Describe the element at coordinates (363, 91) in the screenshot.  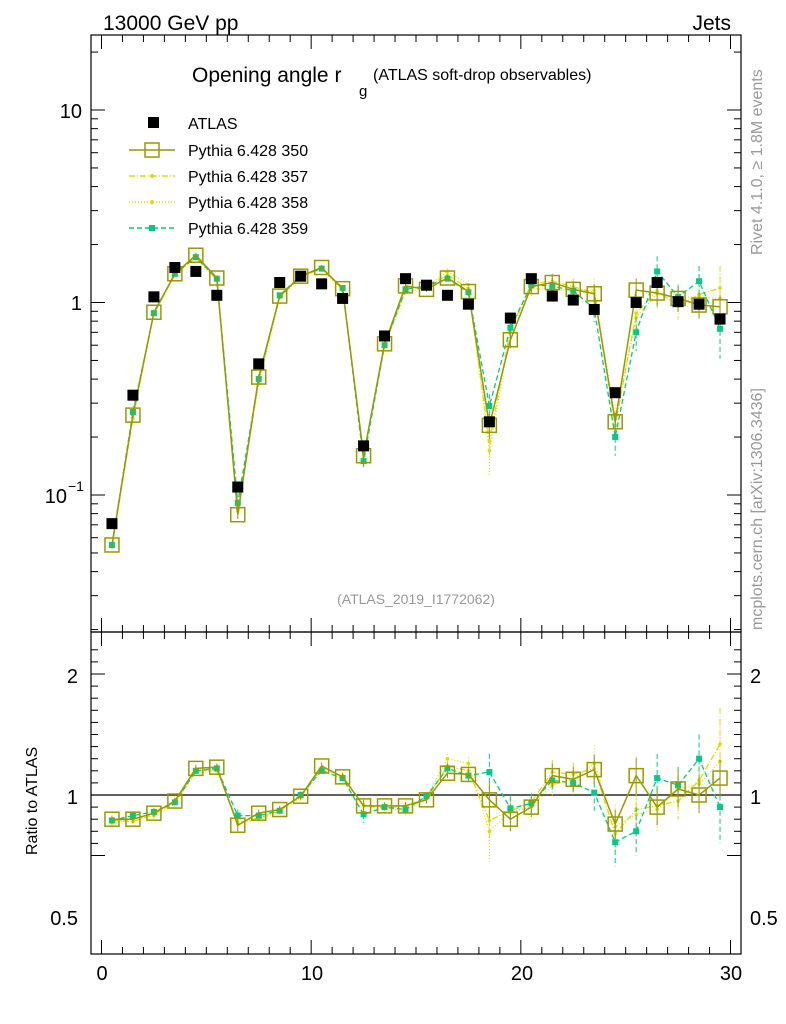
I see `chart-title-subscript: g` at that location.